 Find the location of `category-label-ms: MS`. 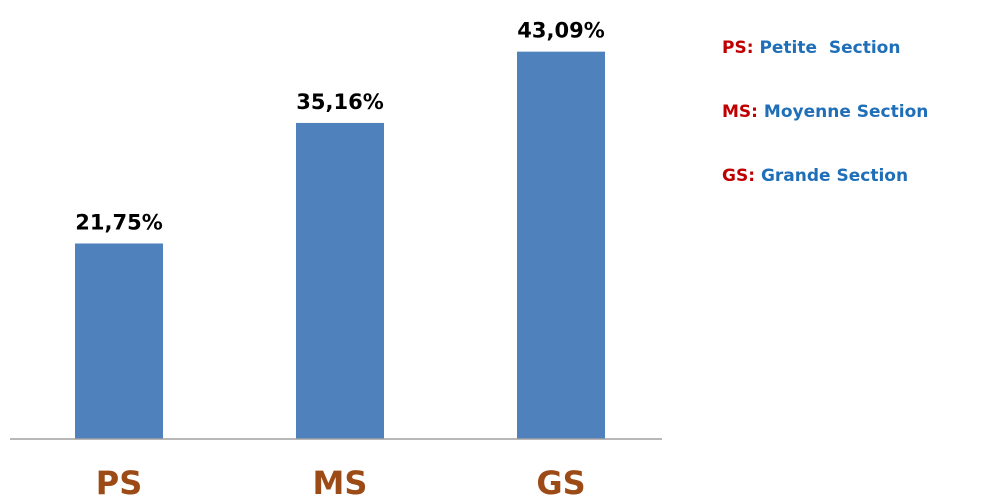

category-label-ms: MS is located at coordinates (340, 482).